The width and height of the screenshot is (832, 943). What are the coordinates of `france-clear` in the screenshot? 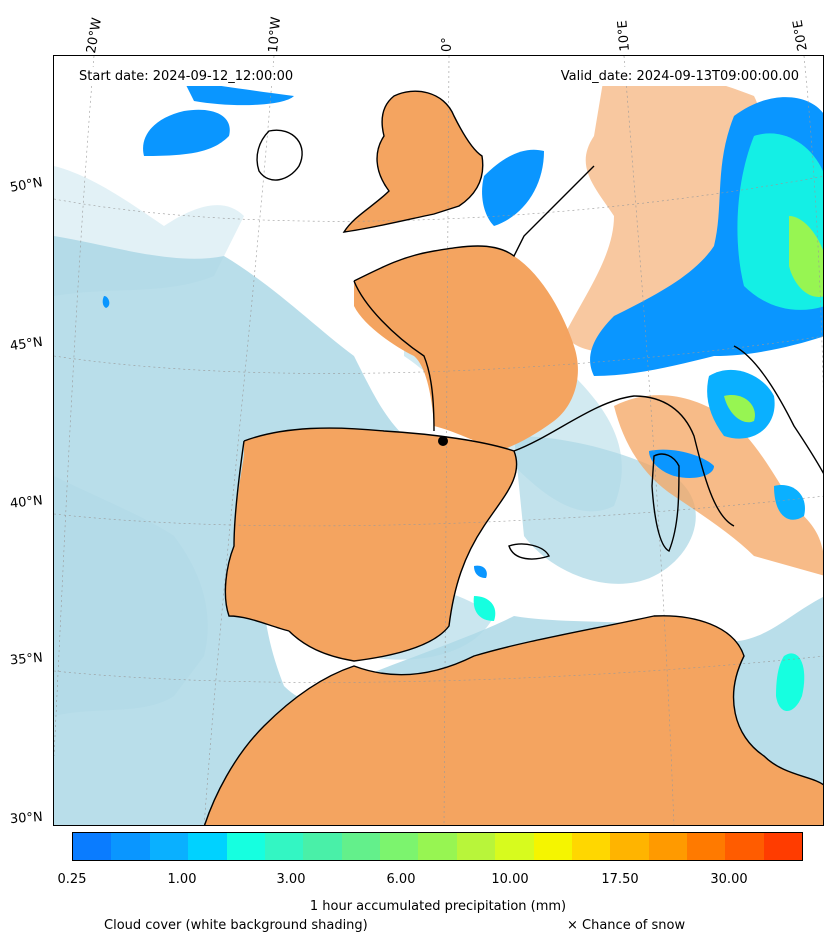 It's located at (466, 348).